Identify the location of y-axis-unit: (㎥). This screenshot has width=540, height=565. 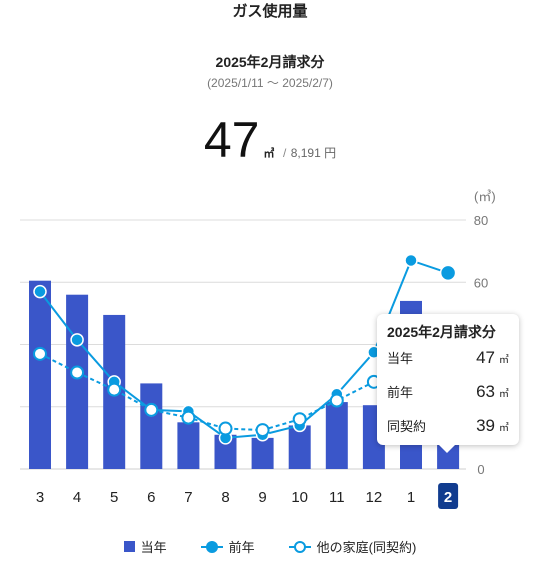
(485, 196).